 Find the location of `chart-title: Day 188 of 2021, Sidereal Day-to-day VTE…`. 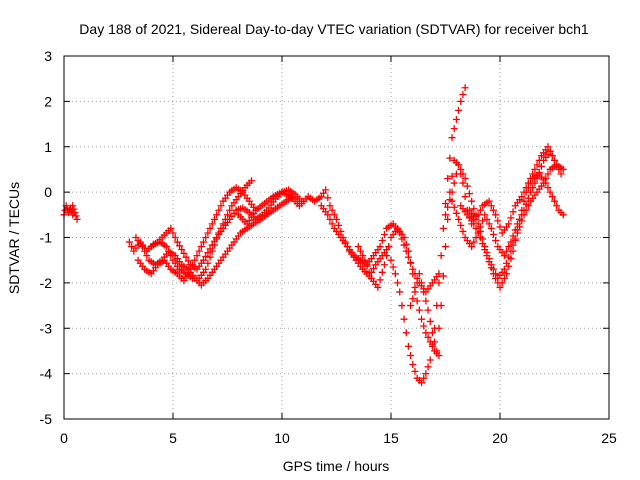

chart-title: Day 188 of 2021, Sidereal Day-to-day VTE… is located at coordinates (334, 29).